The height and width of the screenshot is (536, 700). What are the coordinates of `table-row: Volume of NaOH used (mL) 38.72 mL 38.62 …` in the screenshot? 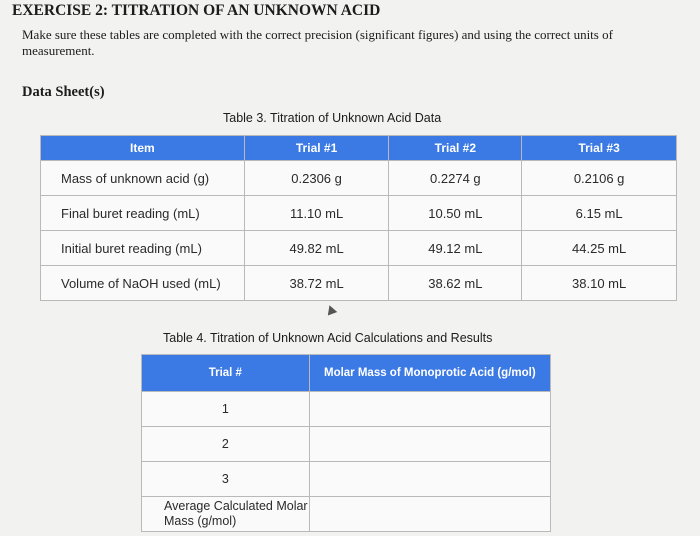 It's located at (358, 283).